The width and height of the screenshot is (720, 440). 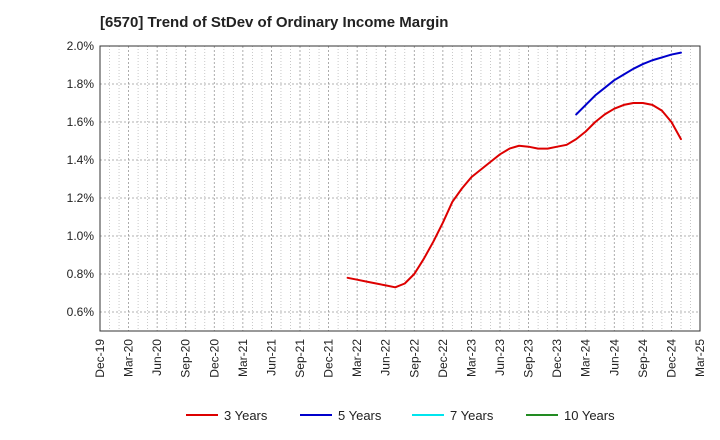 What do you see at coordinates (586, 358) in the screenshot?
I see `x-tick-label: Mar-24` at bounding box center [586, 358].